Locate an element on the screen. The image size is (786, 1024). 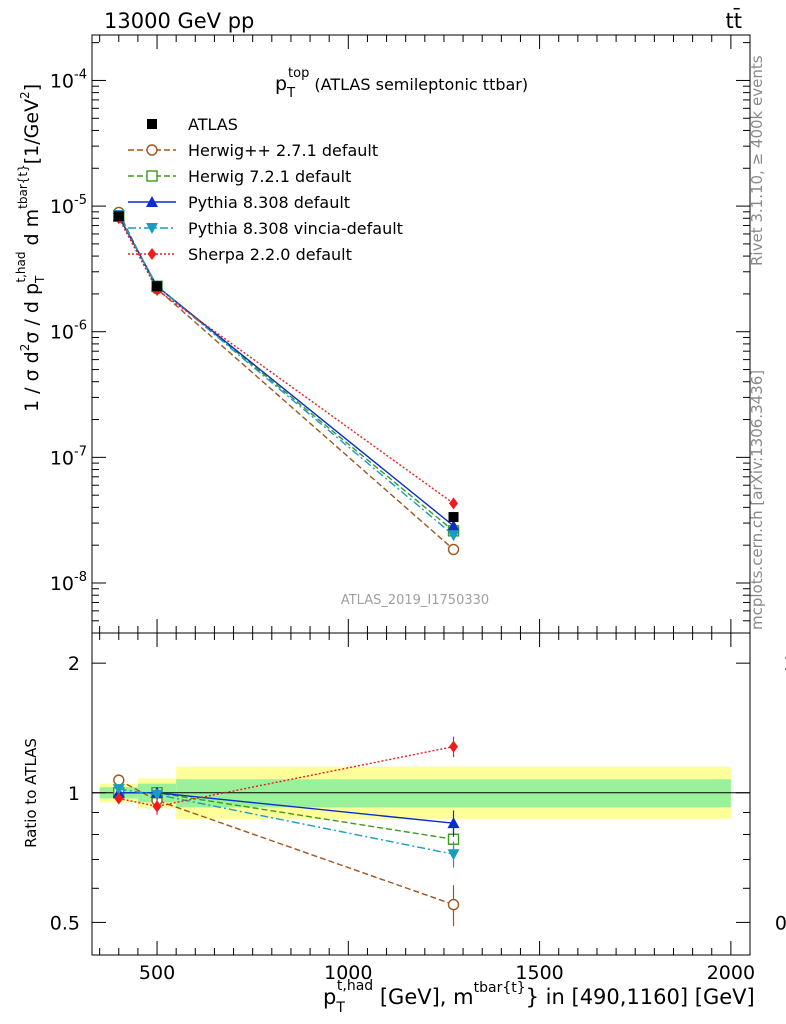
ratio-x-tick-label: 2000 is located at coordinates (731, 973).